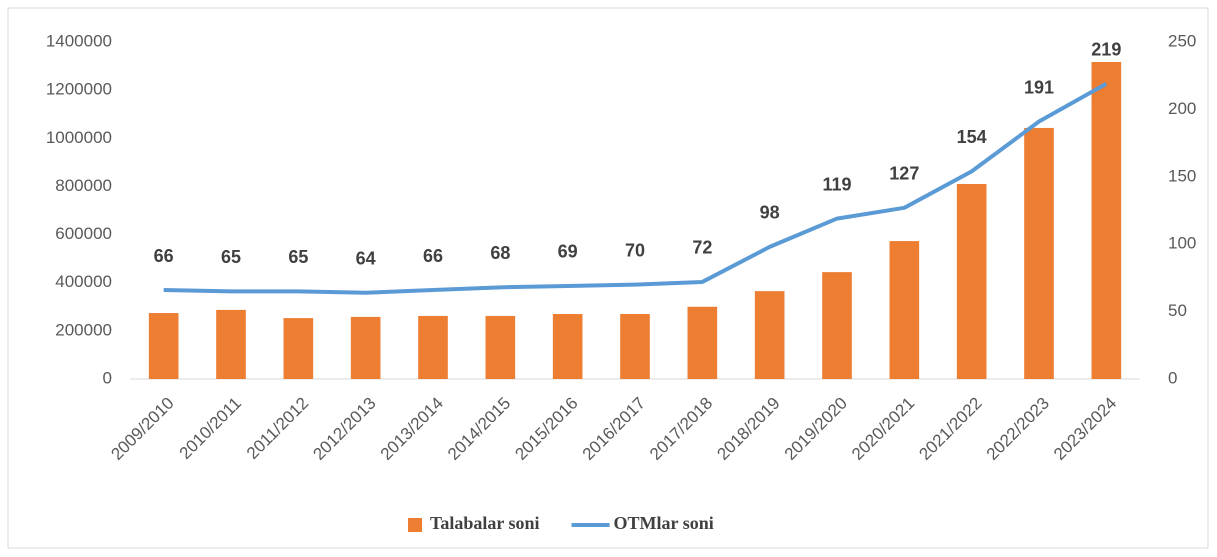  I want to click on y-tick-label: 600000, so click(83, 233).